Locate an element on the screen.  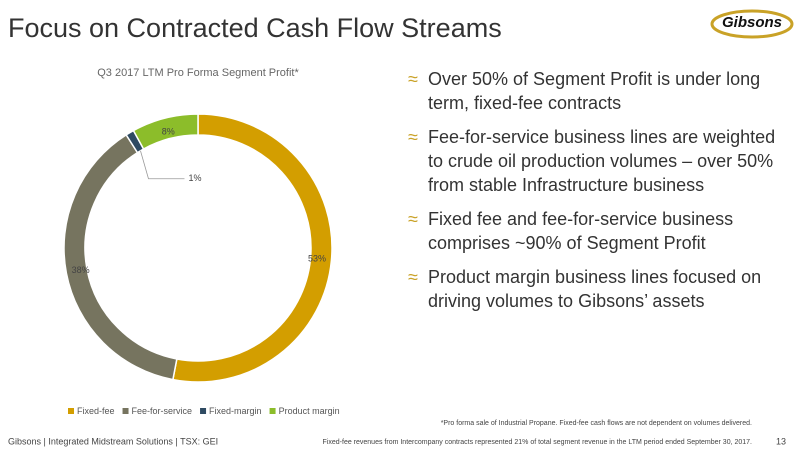
legend-label: Fixed-fee is located at coordinates (96, 411).